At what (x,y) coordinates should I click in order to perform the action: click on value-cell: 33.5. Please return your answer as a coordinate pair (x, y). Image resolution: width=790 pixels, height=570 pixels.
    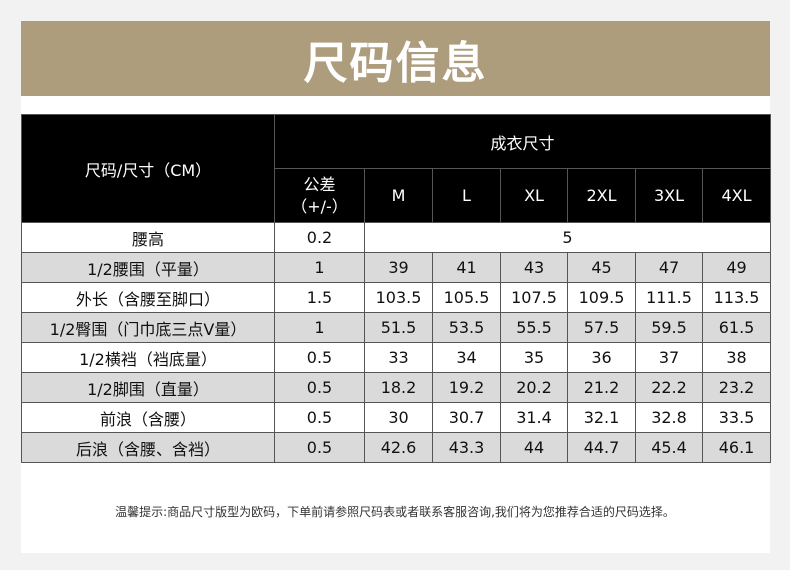
    Looking at the image, I should click on (736, 417).